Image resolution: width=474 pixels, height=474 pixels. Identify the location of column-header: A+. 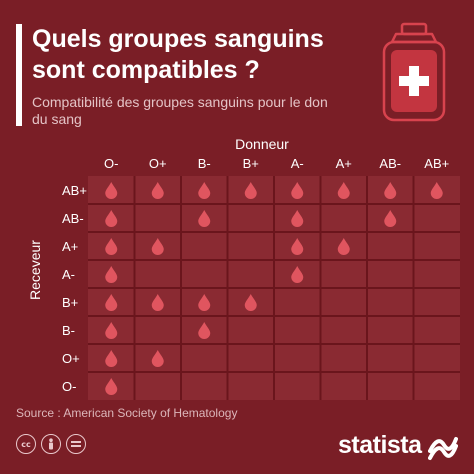
(344, 163).